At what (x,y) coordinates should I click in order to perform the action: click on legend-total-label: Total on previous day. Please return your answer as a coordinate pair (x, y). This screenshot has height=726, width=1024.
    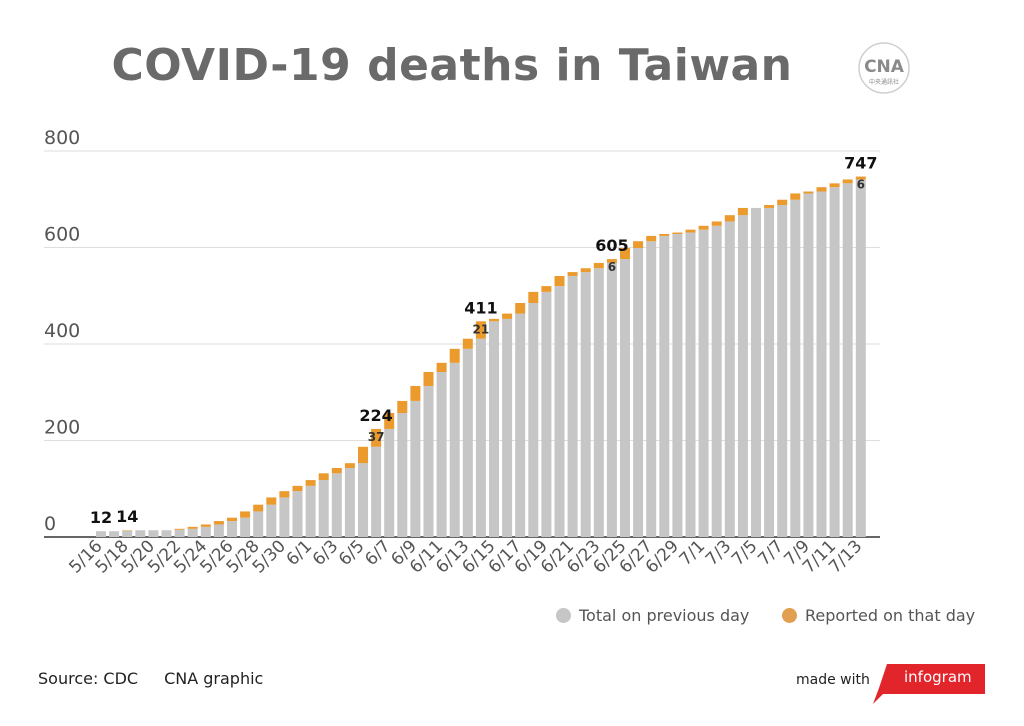
    Looking at the image, I should click on (664, 615).